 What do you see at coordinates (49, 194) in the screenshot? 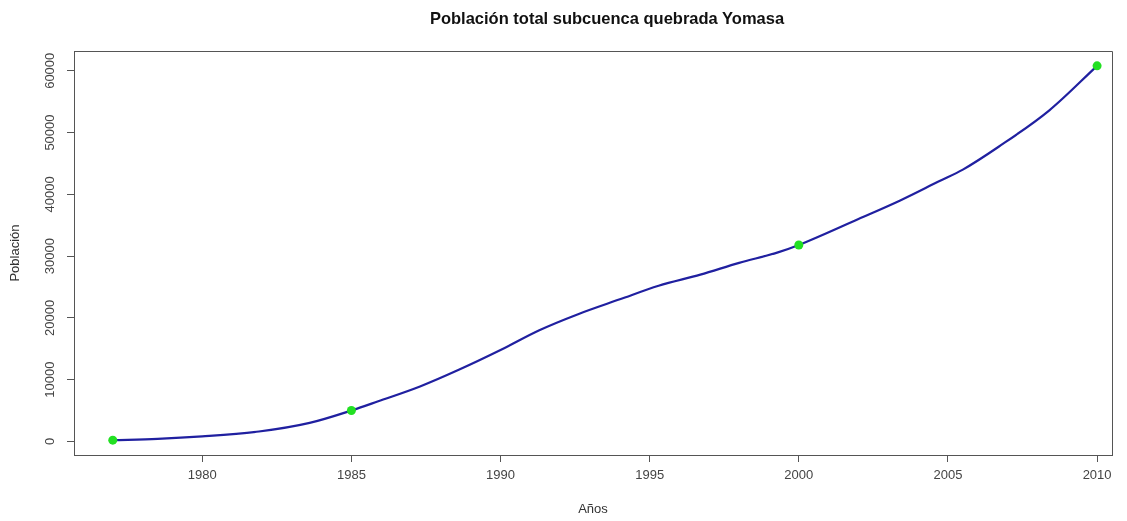
I see `y-tick-label: 40000` at bounding box center [49, 194].